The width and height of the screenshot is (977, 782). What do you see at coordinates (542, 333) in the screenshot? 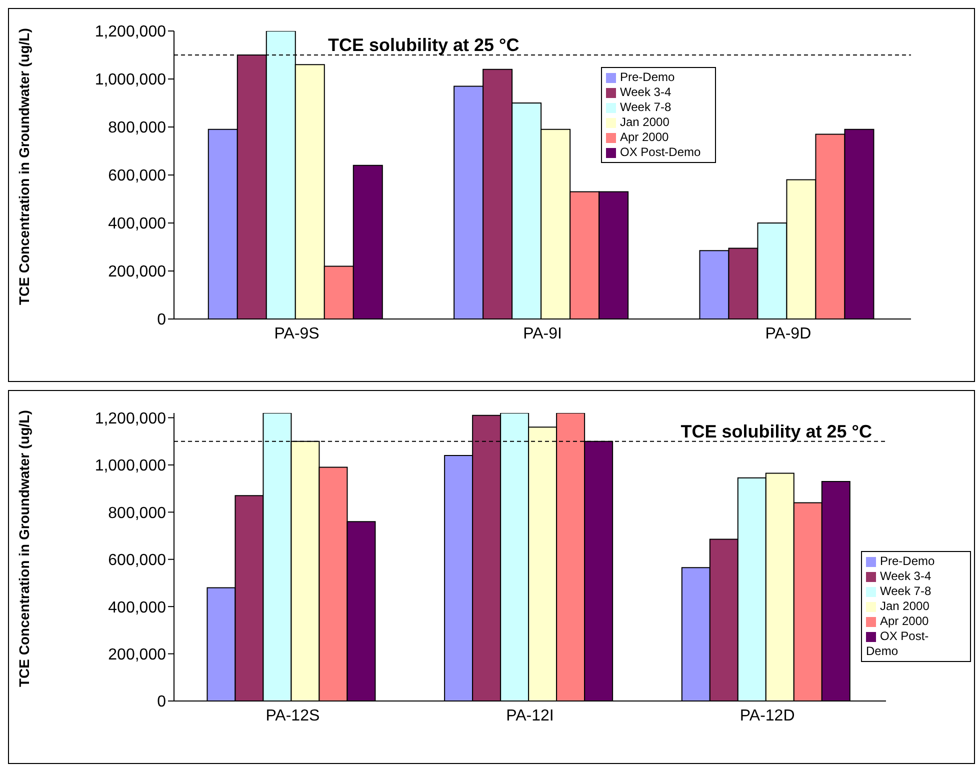
I see `x-tick-label: PA-9I` at bounding box center [542, 333].